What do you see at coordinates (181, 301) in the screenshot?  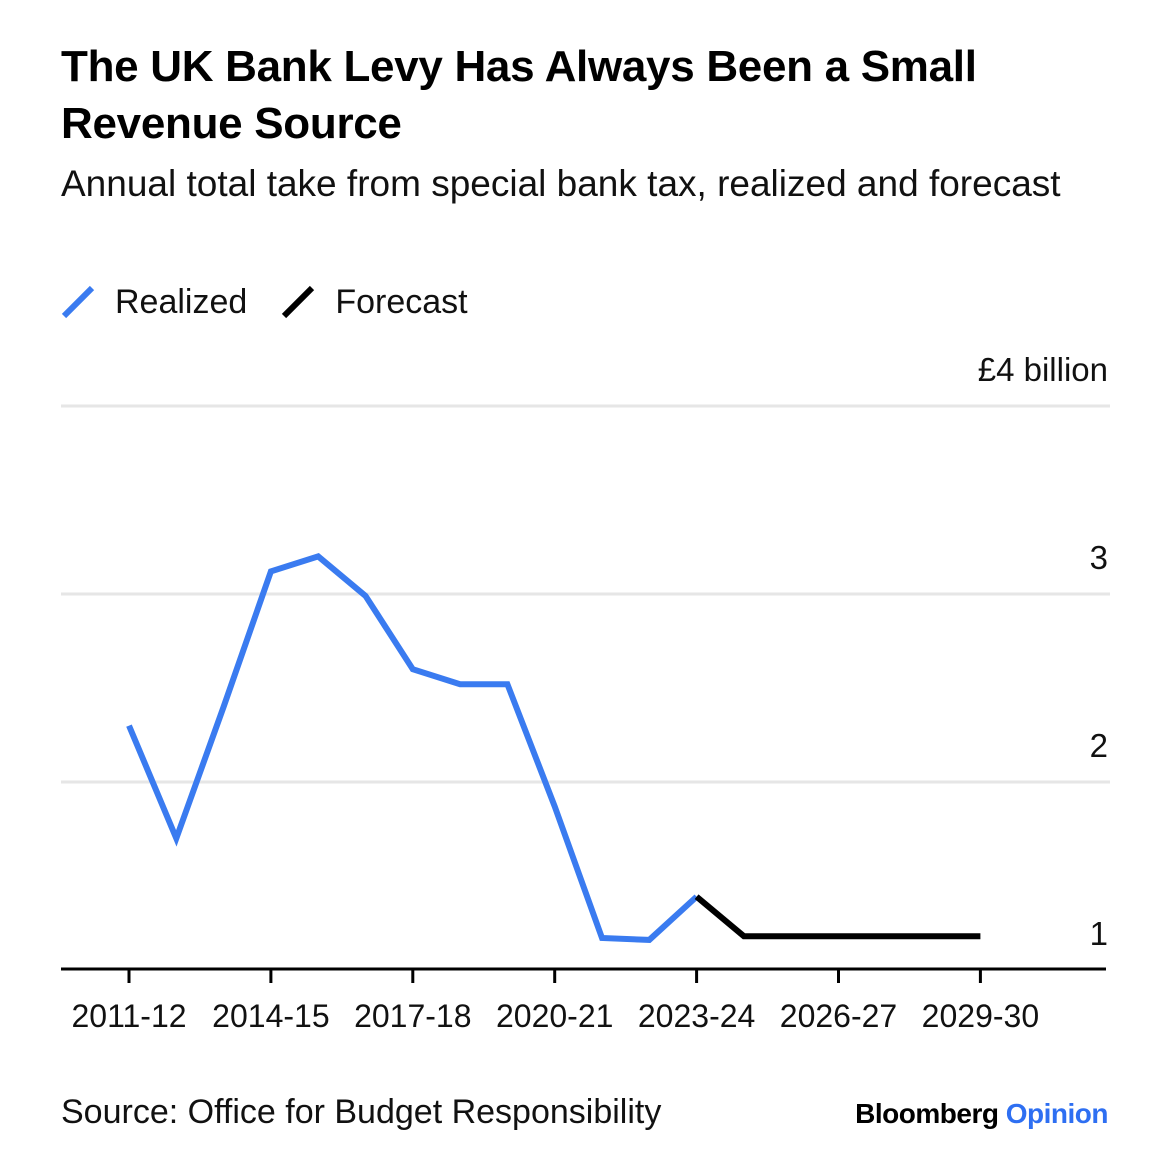 I see `legend-label-realized: Realized` at bounding box center [181, 301].